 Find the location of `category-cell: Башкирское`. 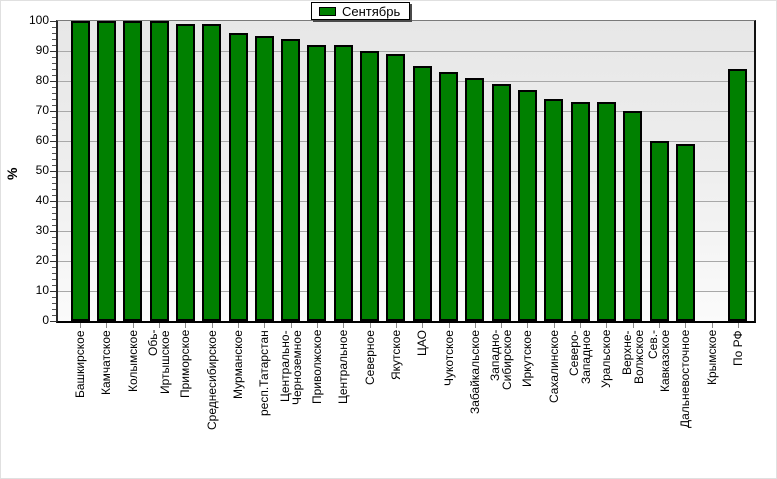

category-cell: Башкирское is located at coordinates (80, 387).